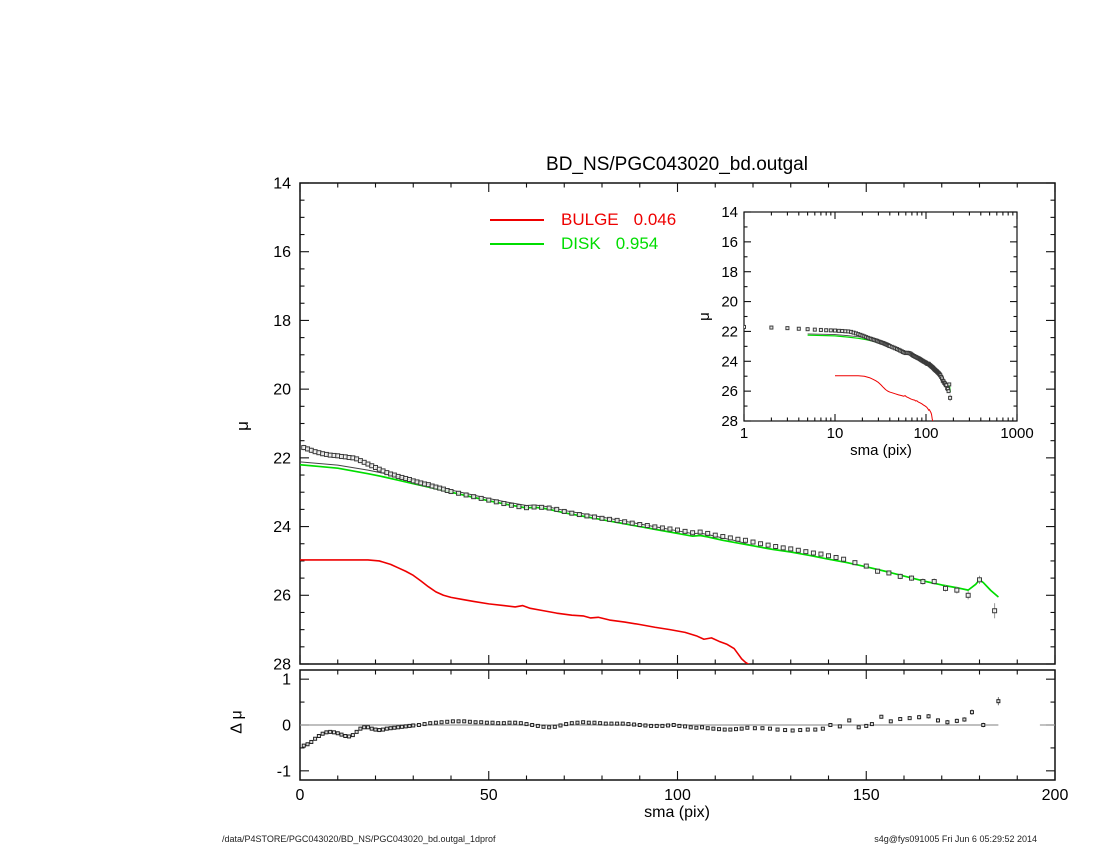 This screenshot has width=1100, height=850. Describe the element at coordinates (677, 812) in the screenshot. I see `x-axis-label: sma (pix)` at that location.